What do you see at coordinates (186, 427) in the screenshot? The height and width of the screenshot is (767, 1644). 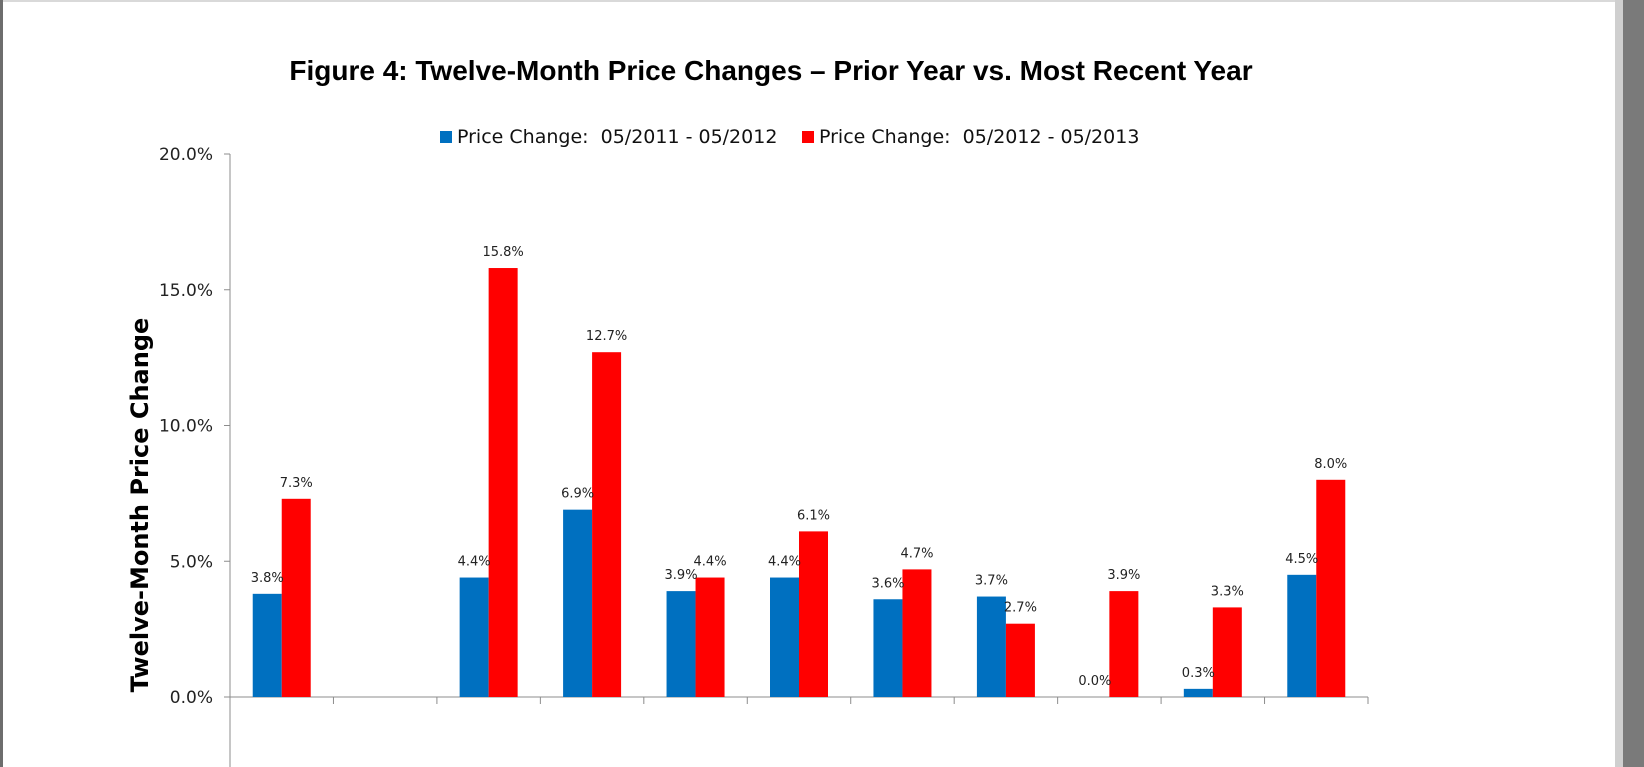 I see `y-tick-label: 10.0%` at bounding box center [186, 427].